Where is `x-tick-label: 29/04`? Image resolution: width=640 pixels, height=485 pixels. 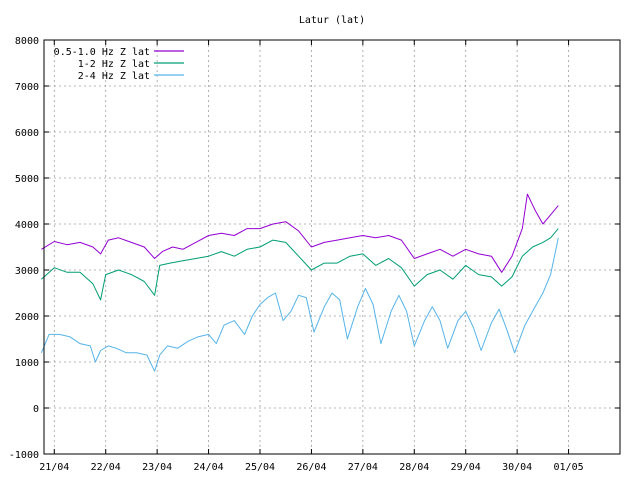 x-tick-label: 29/04 is located at coordinates (466, 467).